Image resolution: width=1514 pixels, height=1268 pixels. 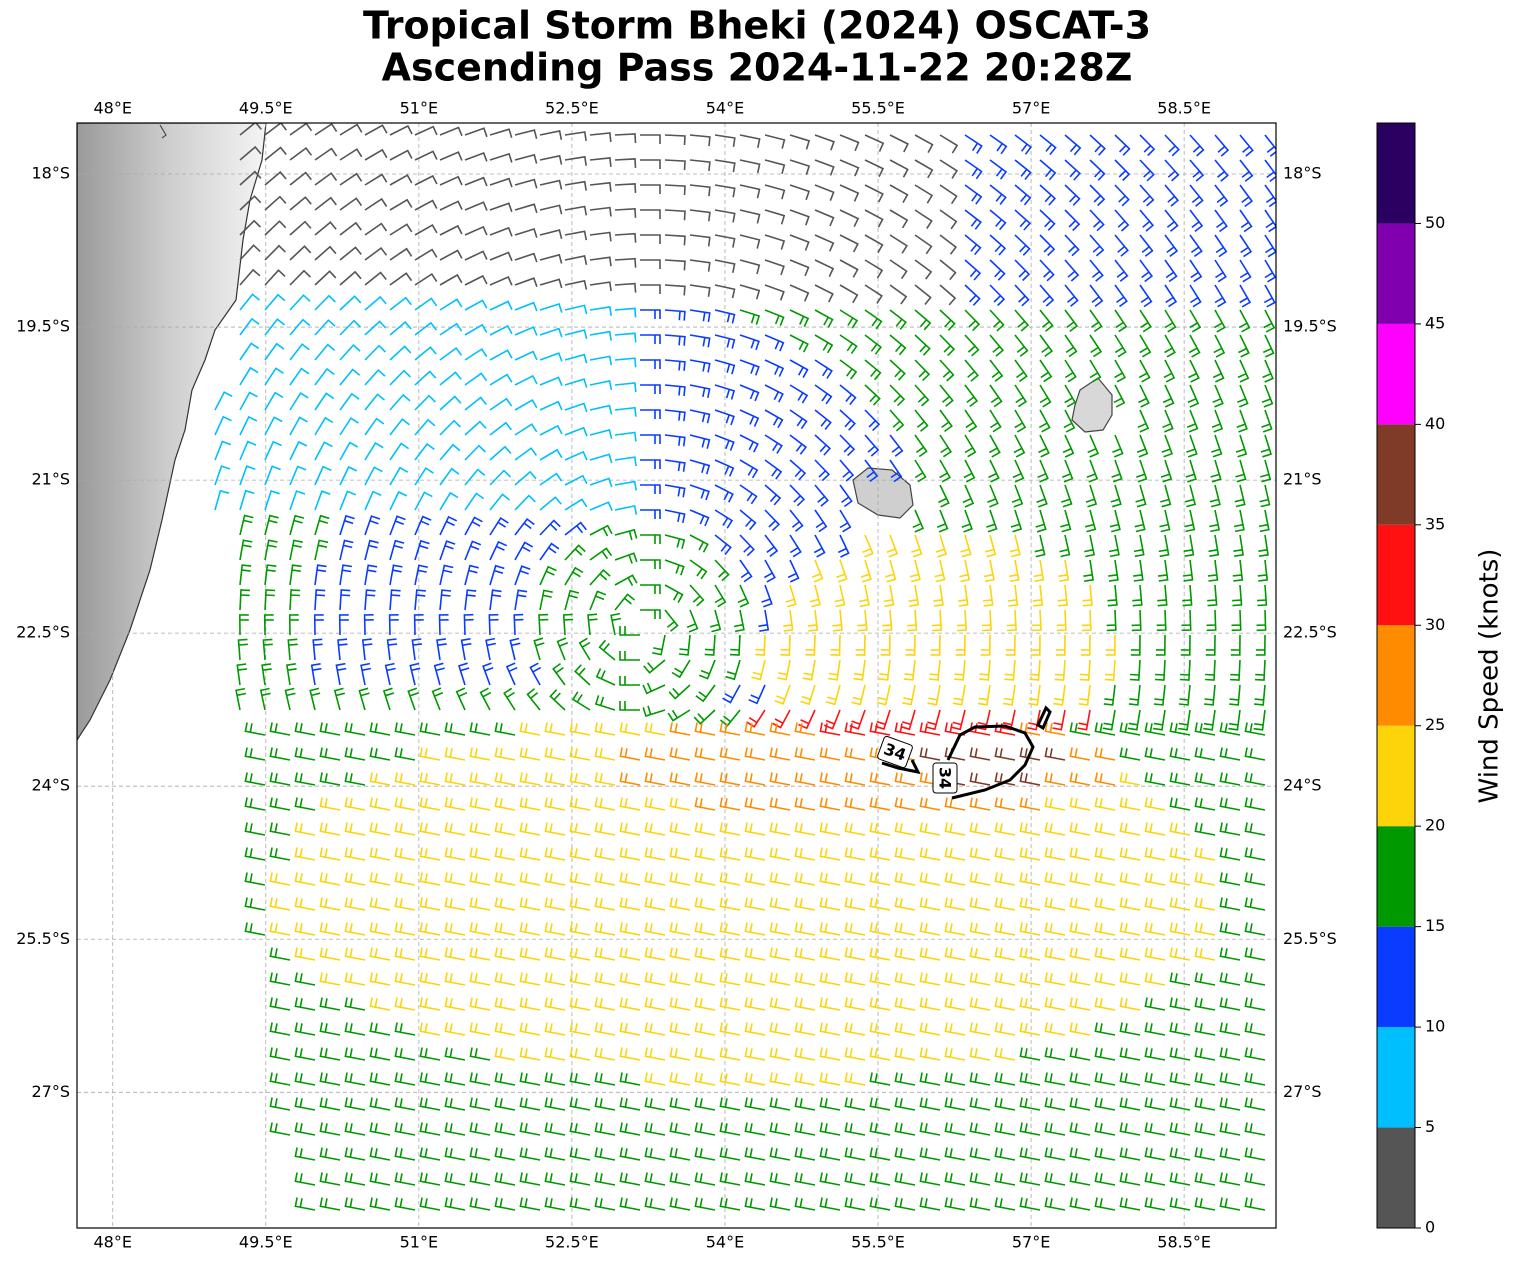 I want to click on x-tick-label: 52.5°E, so click(x=572, y=108).